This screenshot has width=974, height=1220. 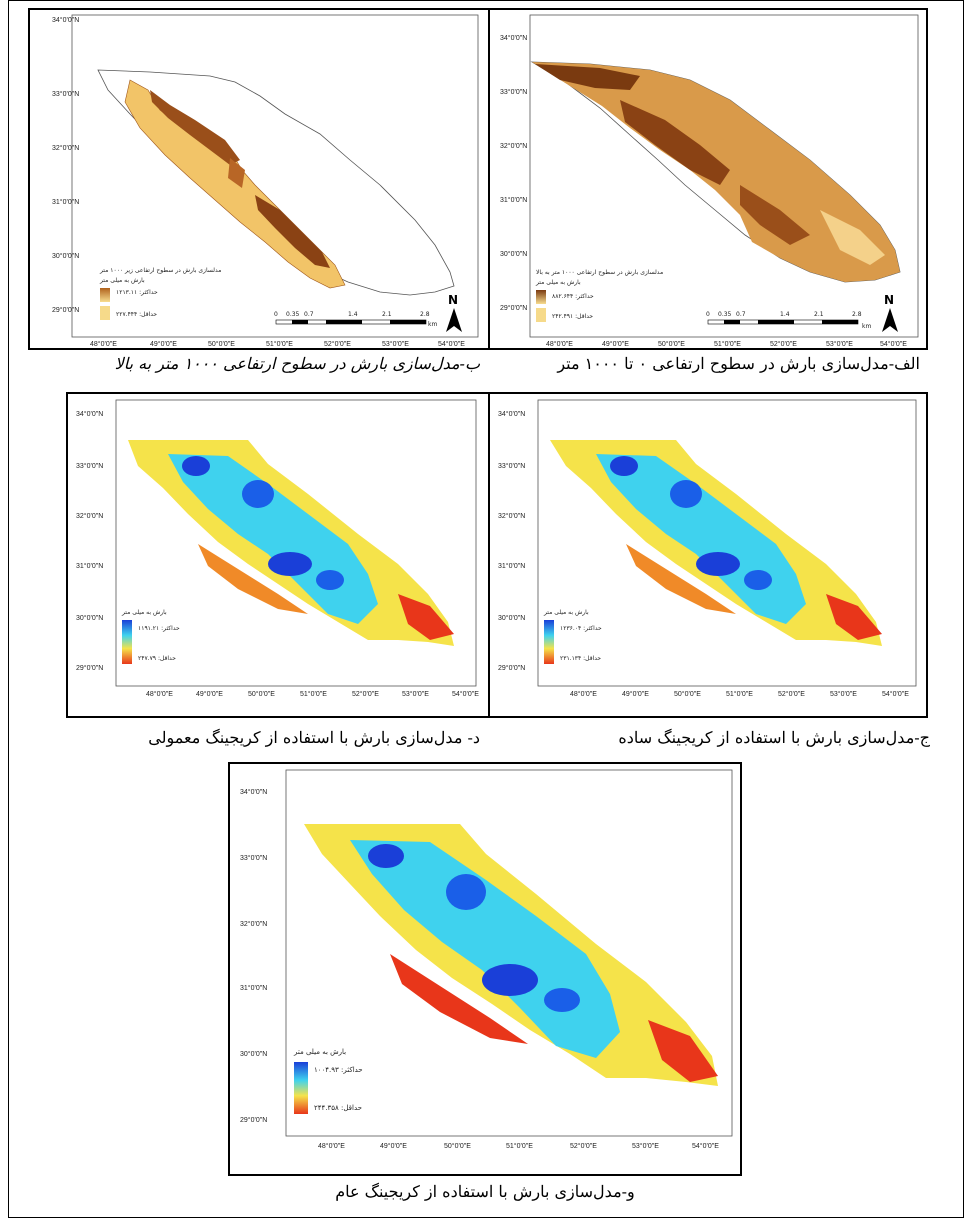 I want to click on svg-text: 1.4, so click(x=785, y=314).